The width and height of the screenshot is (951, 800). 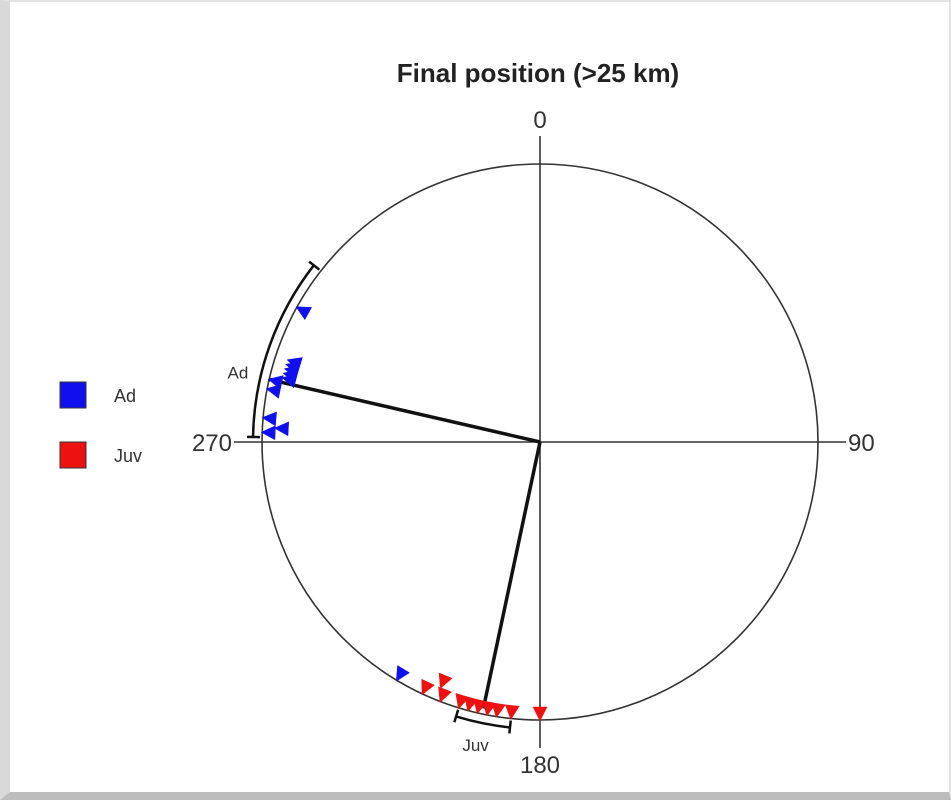 What do you see at coordinates (125, 396) in the screenshot?
I see `legend-label-ad: Ad` at bounding box center [125, 396].